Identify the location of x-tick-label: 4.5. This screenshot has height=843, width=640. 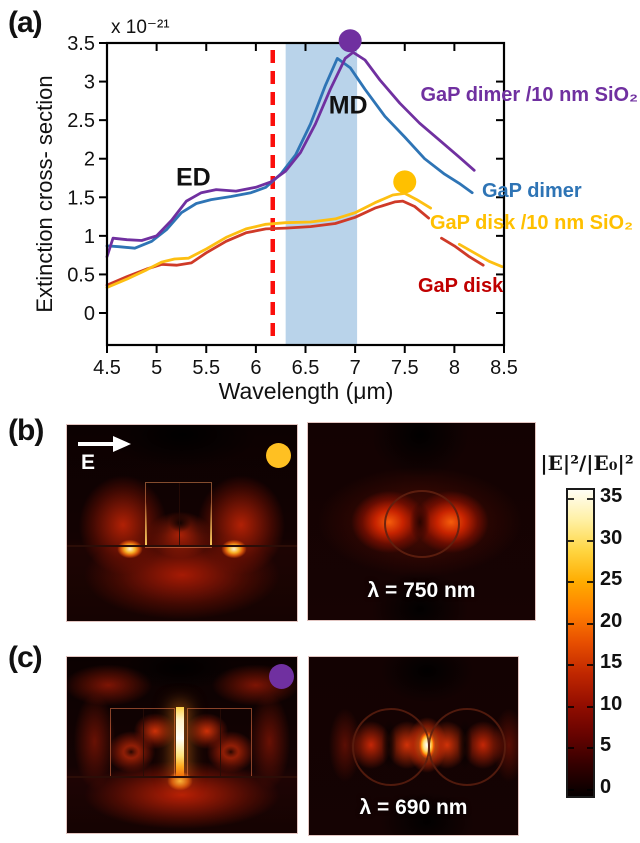
(107, 368).